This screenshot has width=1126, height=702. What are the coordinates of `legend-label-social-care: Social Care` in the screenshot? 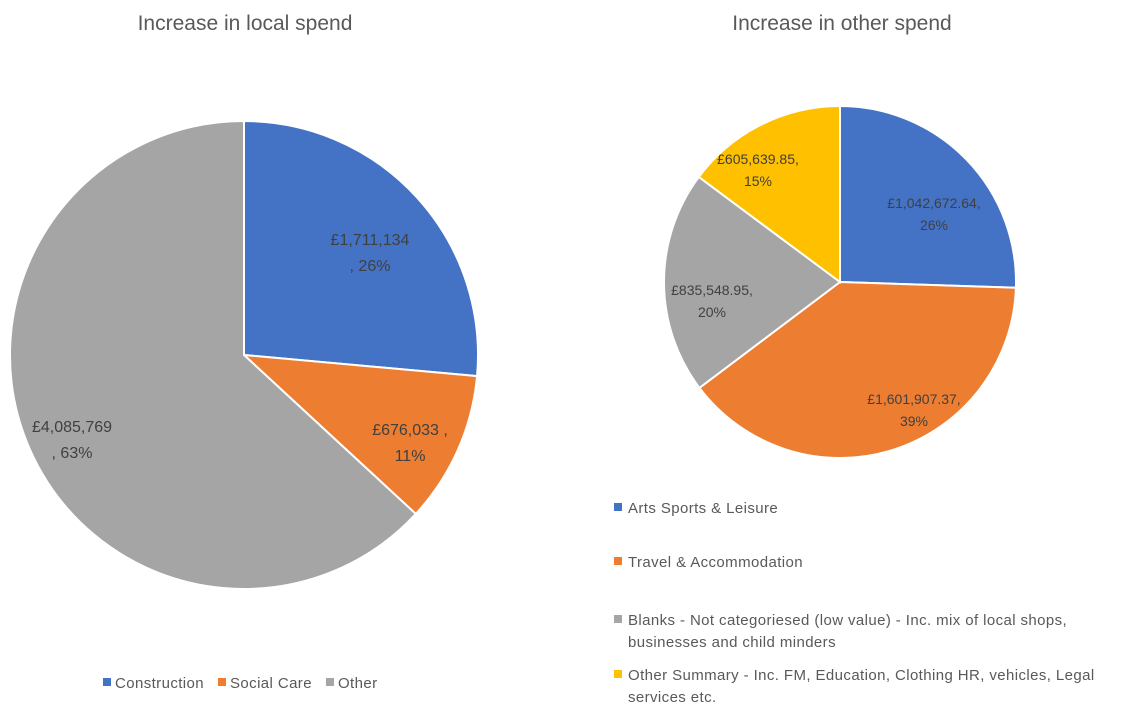 It's located at (271, 683).